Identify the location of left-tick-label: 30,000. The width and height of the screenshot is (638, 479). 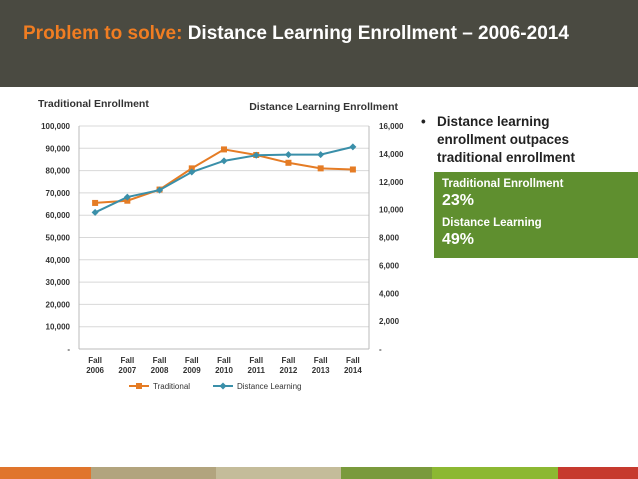
(58, 282).